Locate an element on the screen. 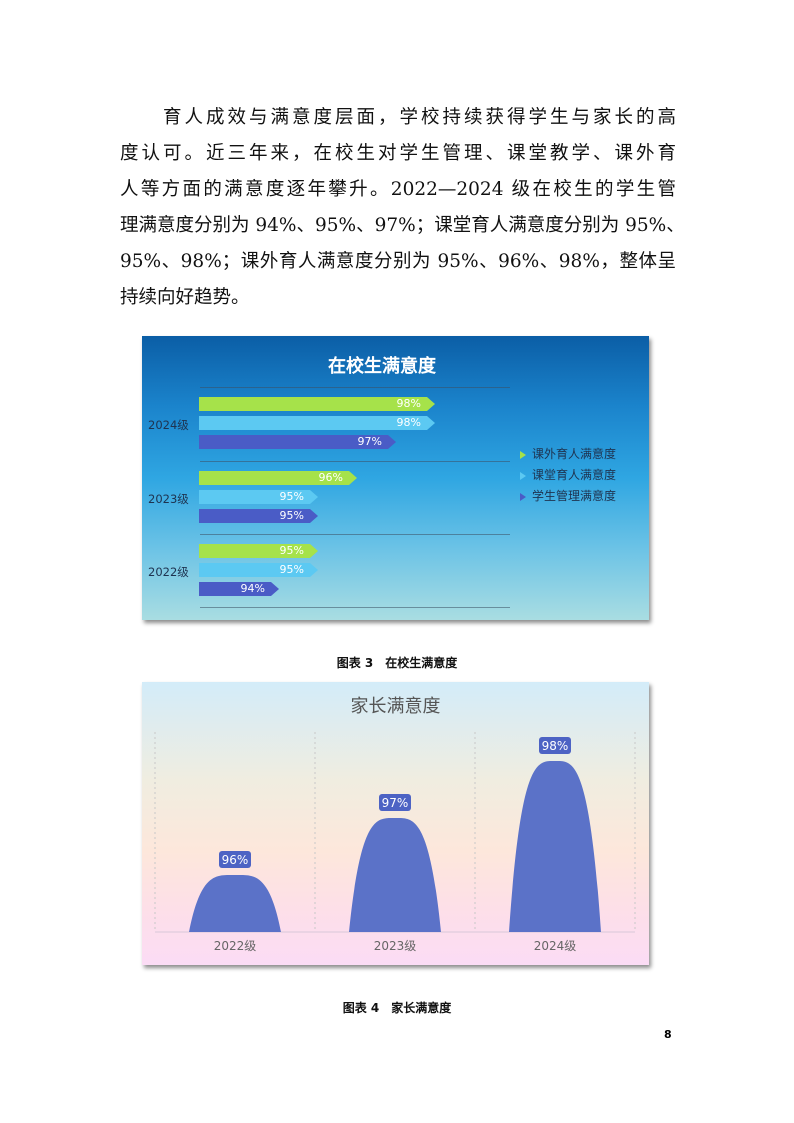 The width and height of the screenshot is (794, 1123). legend-label: 学生管理满意度 is located at coordinates (574, 496).